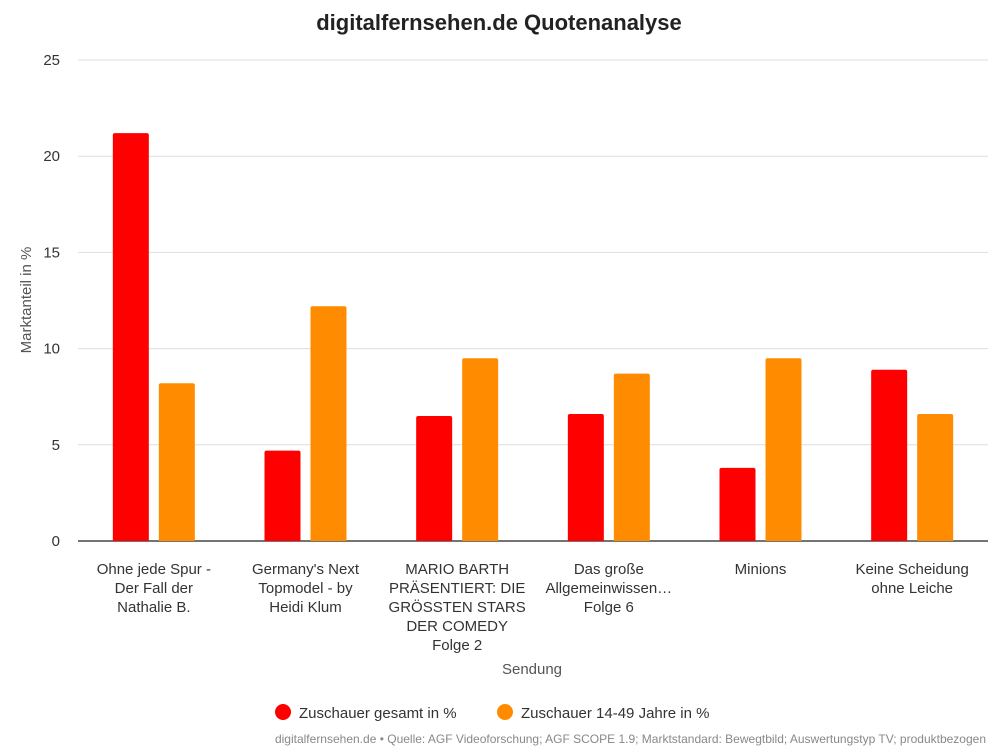 This screenshot has width=999, height=754. What do you see at coordinates (911, 569) in the screenshot?
I see `x-tick-label: Keine Scheidung` at bounding box center [911, 569].